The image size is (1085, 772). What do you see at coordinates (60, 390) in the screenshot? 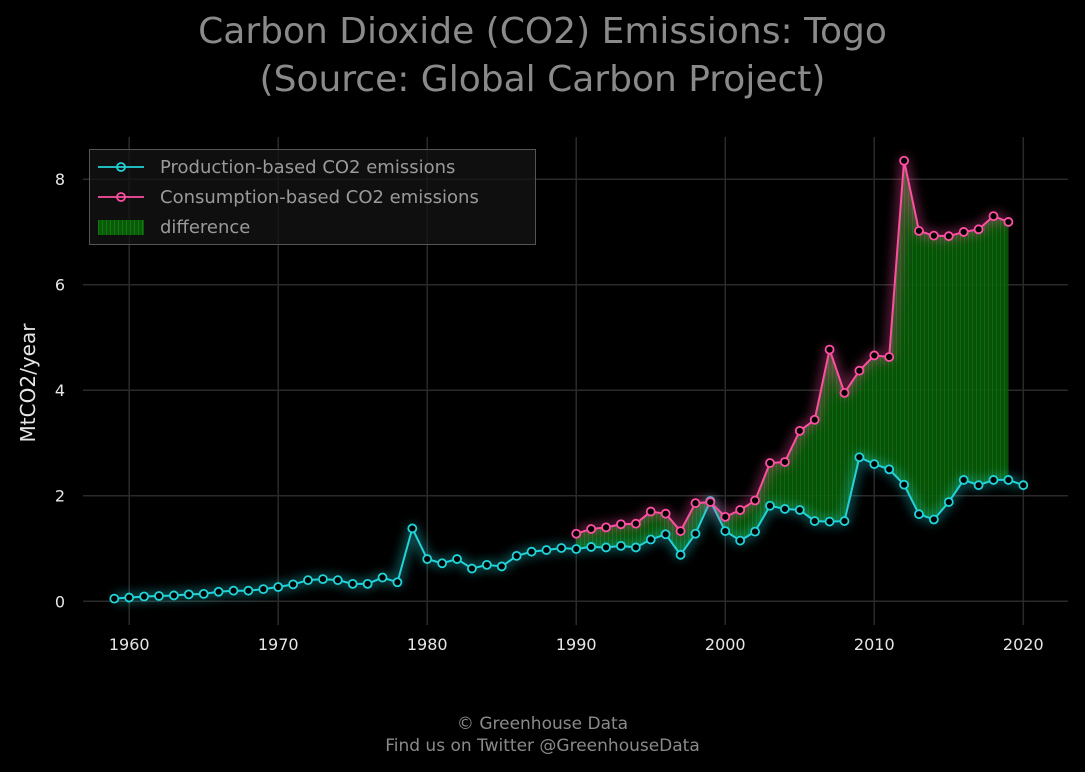
I see `y-tick-label: 4` at bounding box center [60, 390].